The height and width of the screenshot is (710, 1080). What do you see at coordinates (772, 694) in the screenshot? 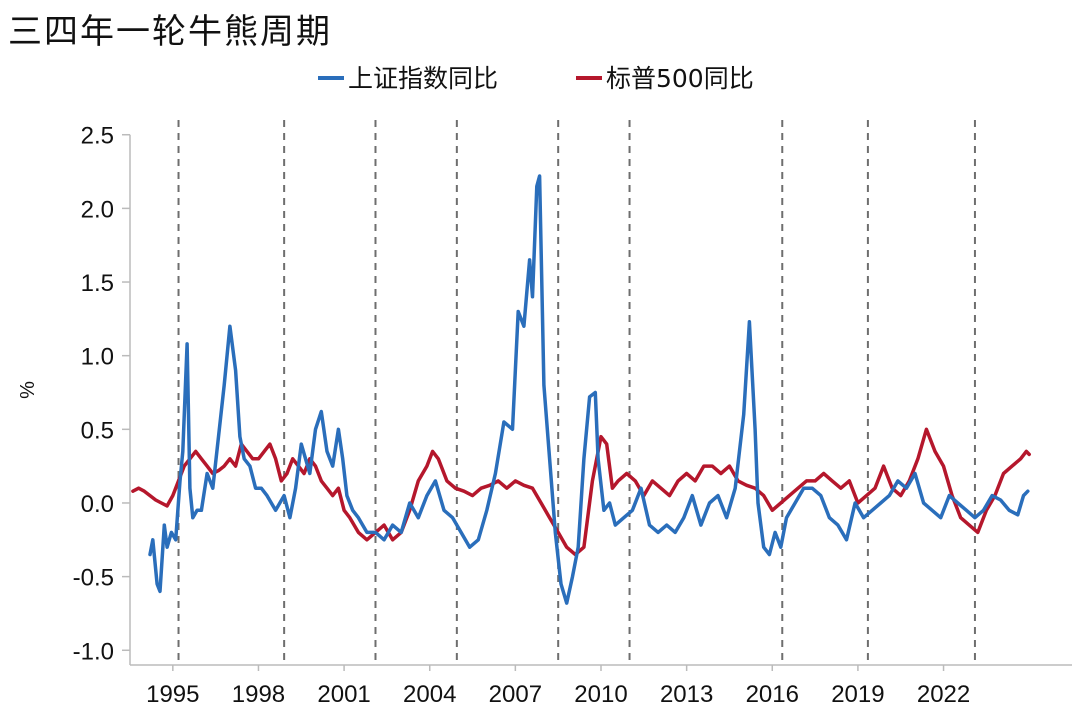
I see `x-tick-label: 2016` at bounding box center [772, 694].